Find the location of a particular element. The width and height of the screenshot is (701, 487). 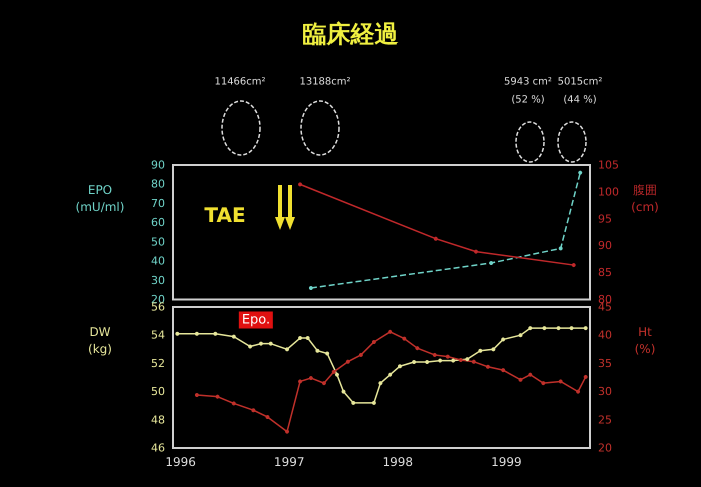

text: 13188cm² is located at coordinates (325, 82).